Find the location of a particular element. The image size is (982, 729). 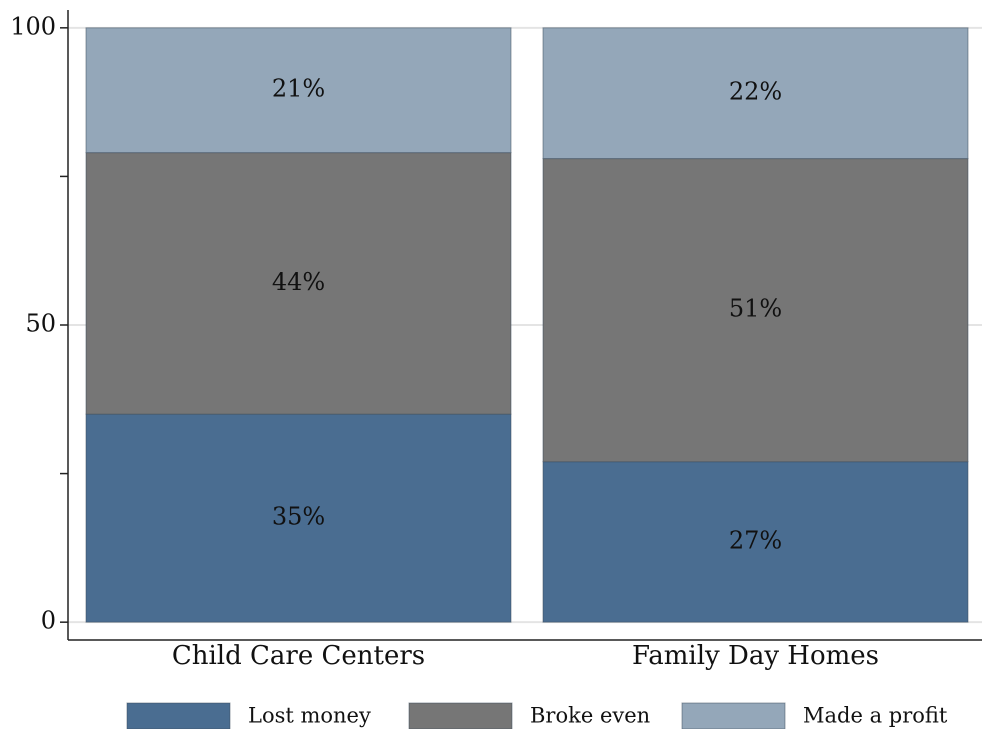

value-label: 27% is located at coordinates (755, 540).